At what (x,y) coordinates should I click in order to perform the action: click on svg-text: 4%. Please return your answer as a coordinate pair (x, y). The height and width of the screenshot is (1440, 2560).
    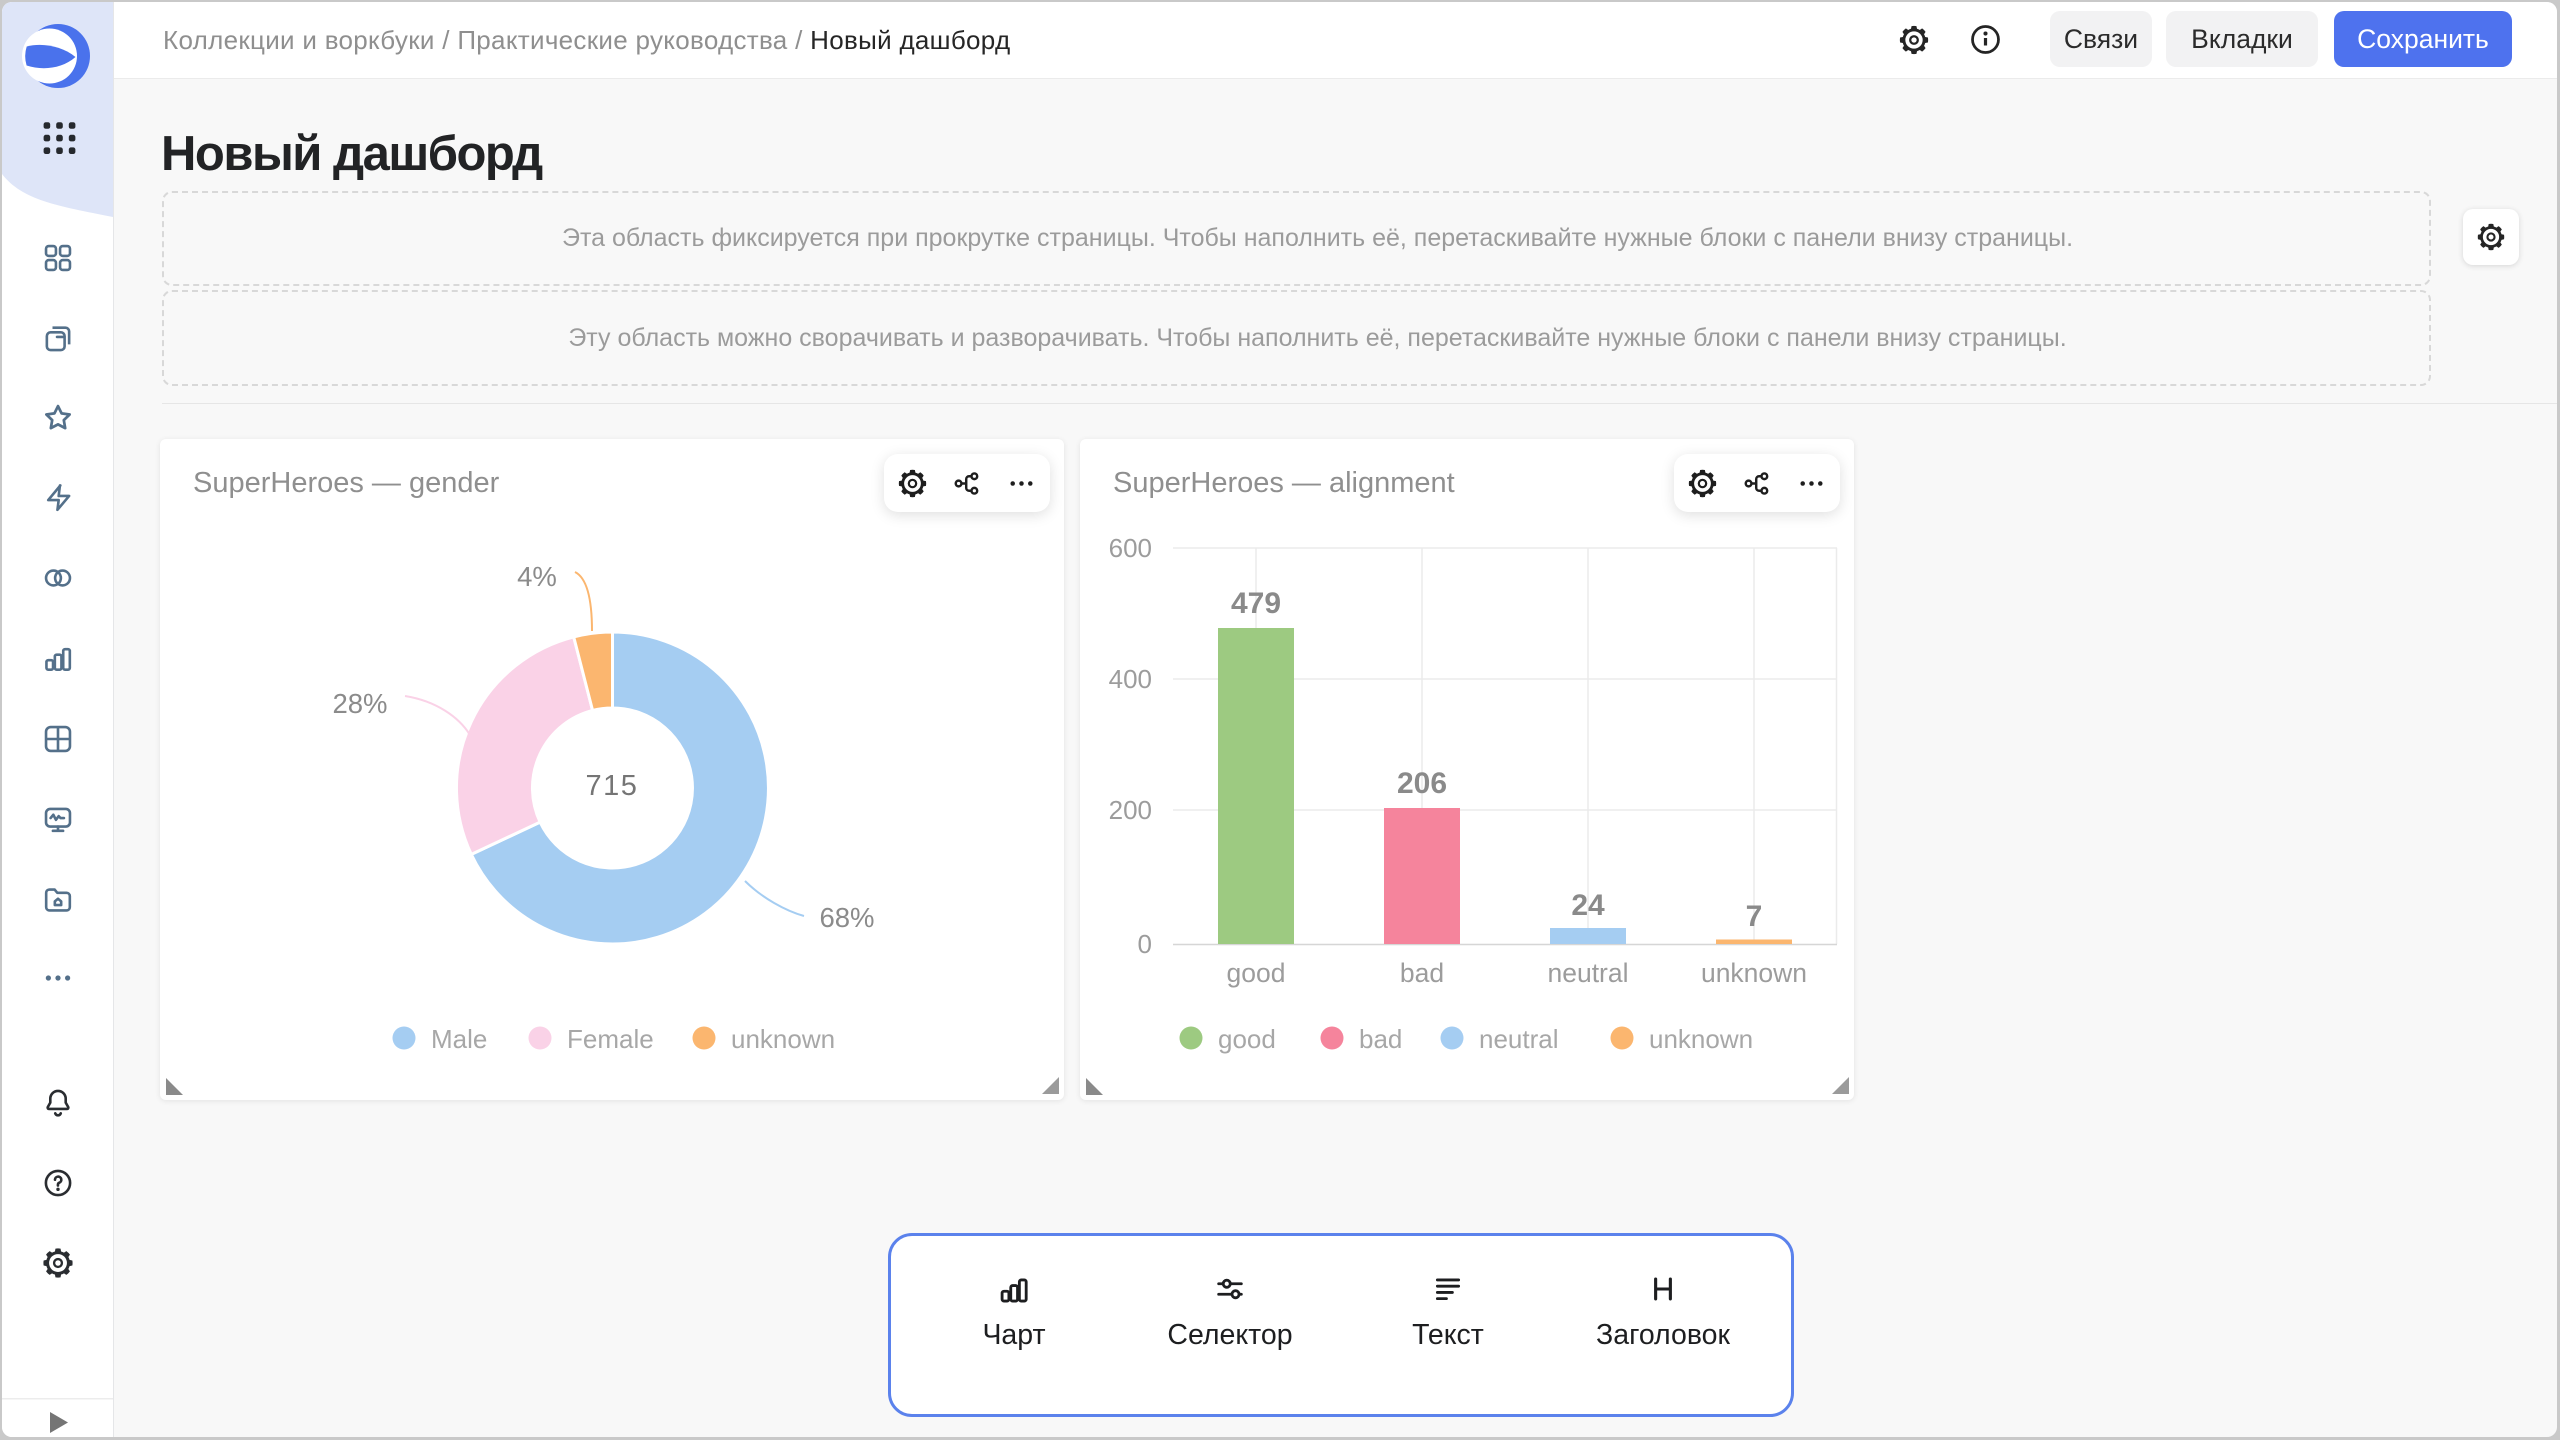
    Looking at the image, I should click on (537, 576).